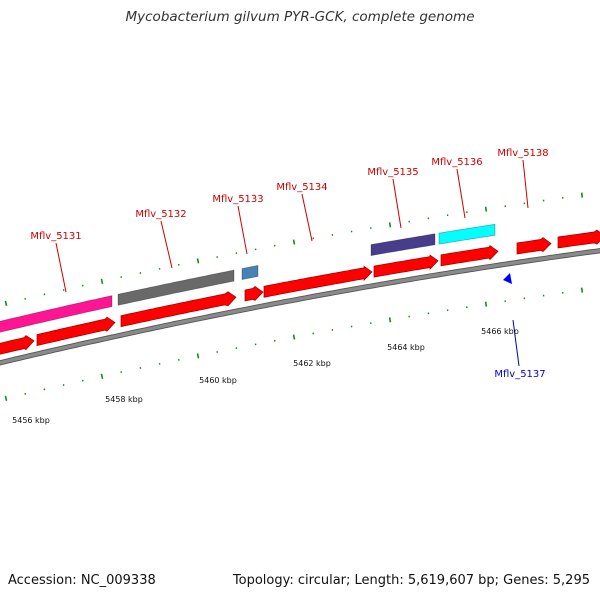 The width and height of the screenshot is (600, 600). Describe the element at coordinates (55, 236) in the screenshot. I see `gene-label-mflv_5131: Mflv_5131` at that location.